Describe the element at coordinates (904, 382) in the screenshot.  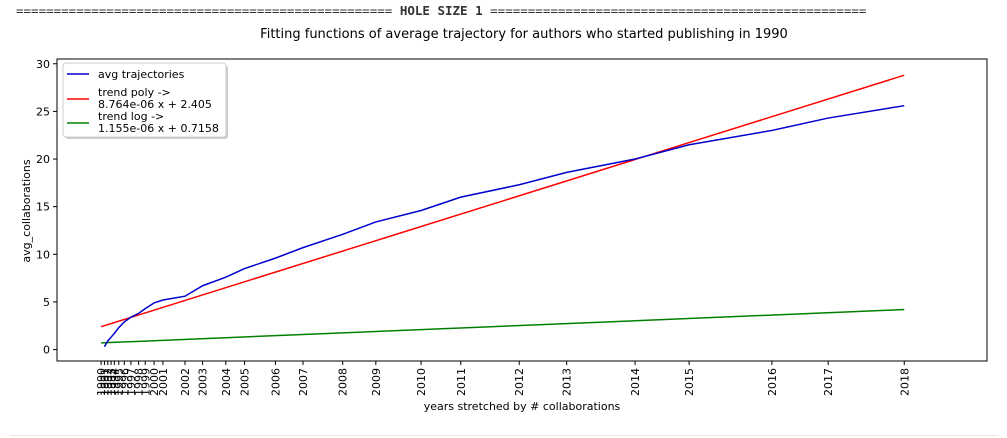
I see `x-tick-label: 2018` at that location.